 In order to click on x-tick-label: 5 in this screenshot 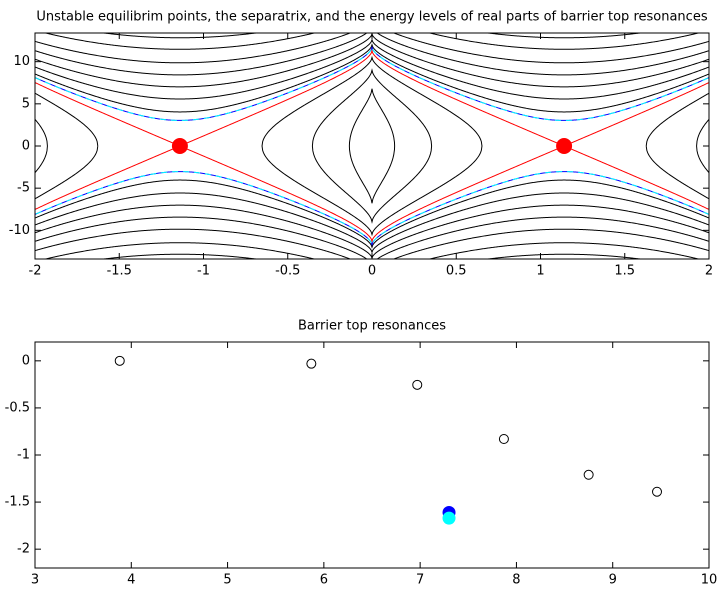, I will do `click(227, 580)`.